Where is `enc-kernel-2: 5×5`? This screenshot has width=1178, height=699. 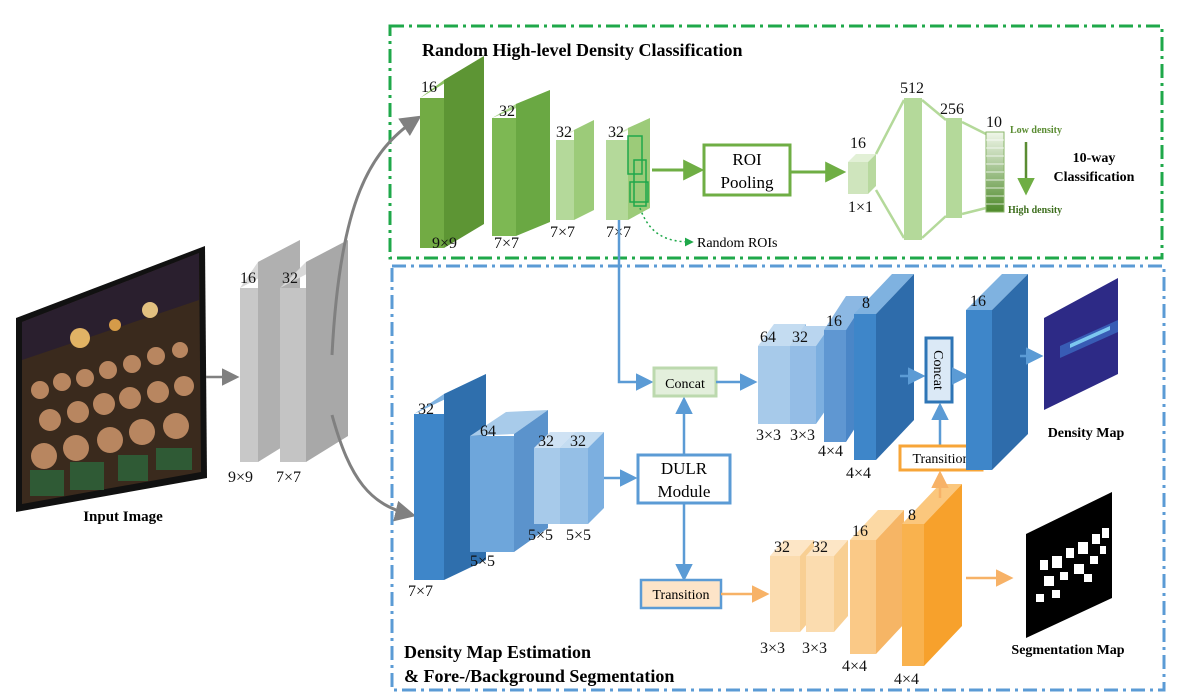 enc-kernel-2: 5×5 is located at coordinates (482, 561).